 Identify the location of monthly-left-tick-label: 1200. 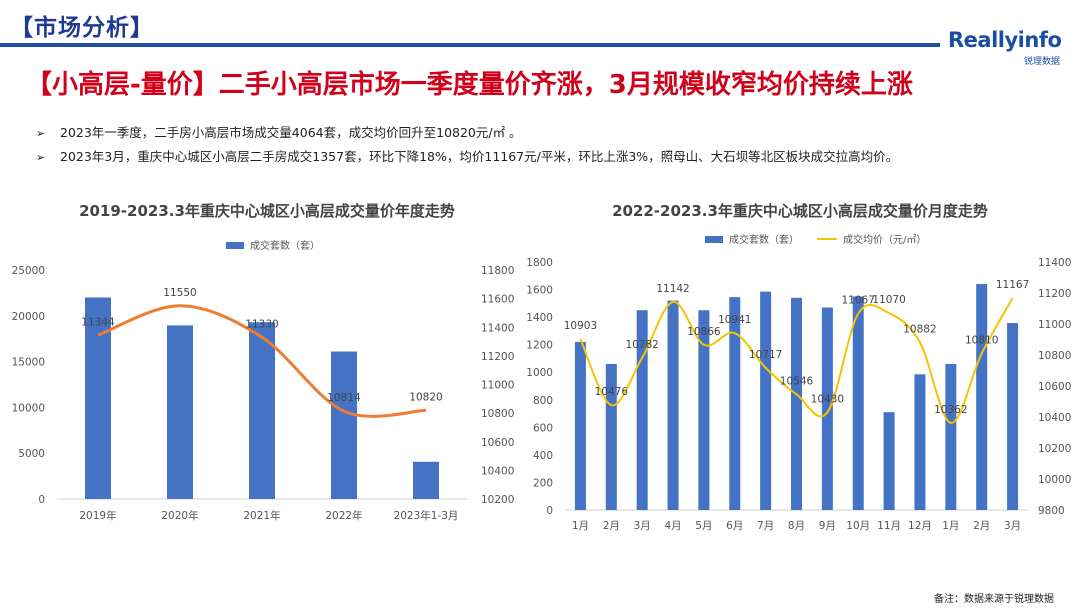
(539, 346).